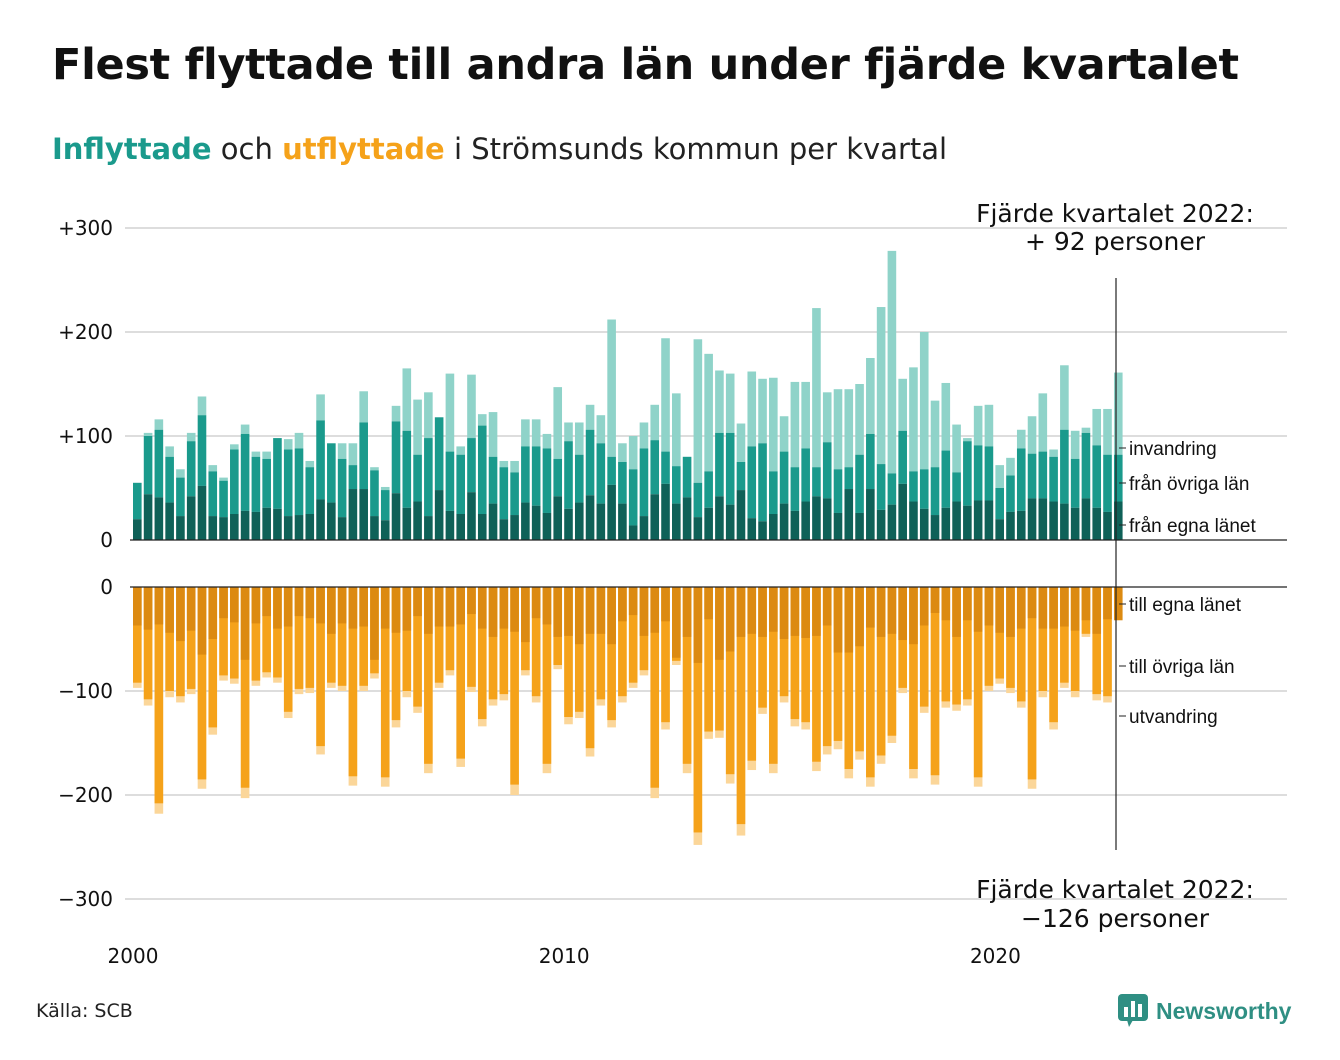 The width and height of the screenshot is (1340, 1060). I want to click on y-tick-label-out: 0, so click(106, 587).